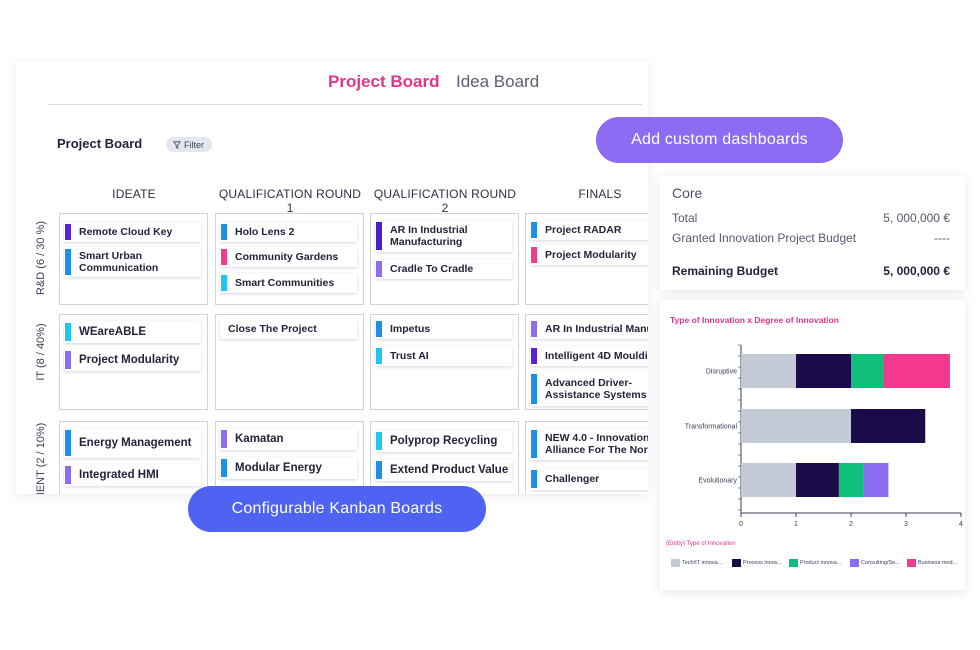 This screenshot has width=980, height=650. I want to click on kanban-cell: Kamatan Modular Energy, so click(289, 457).